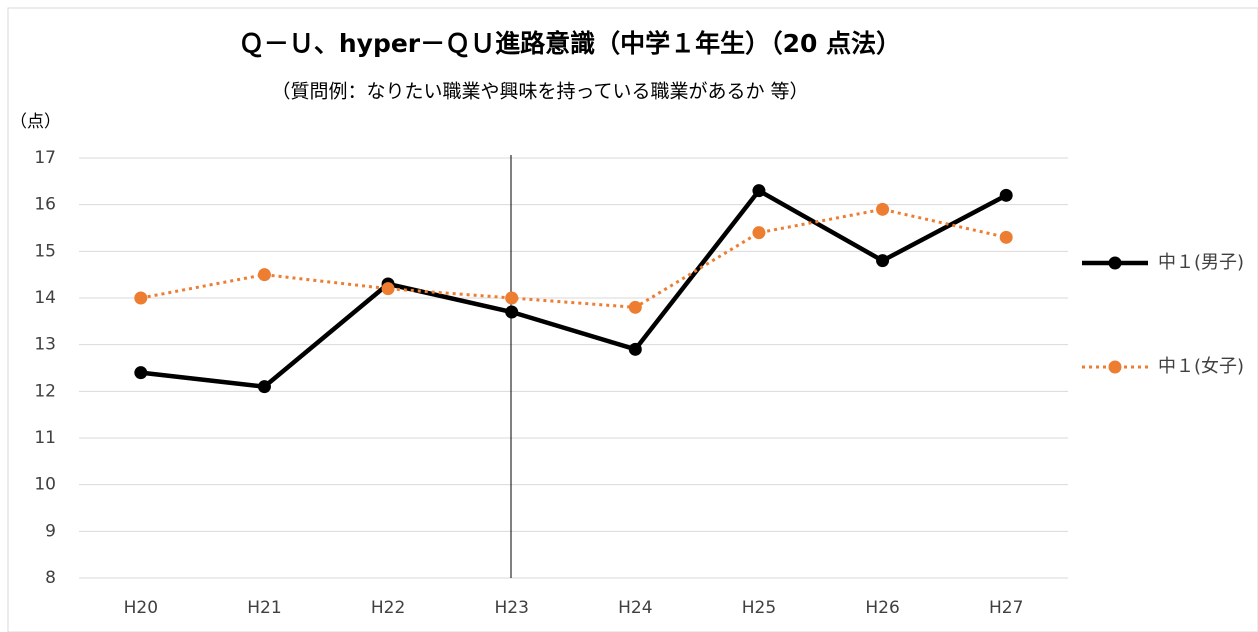  What do you see at coordinates (388, 608) in the screenshot?
I see `x-tick-label: H22` at bounding box center [388, 608].